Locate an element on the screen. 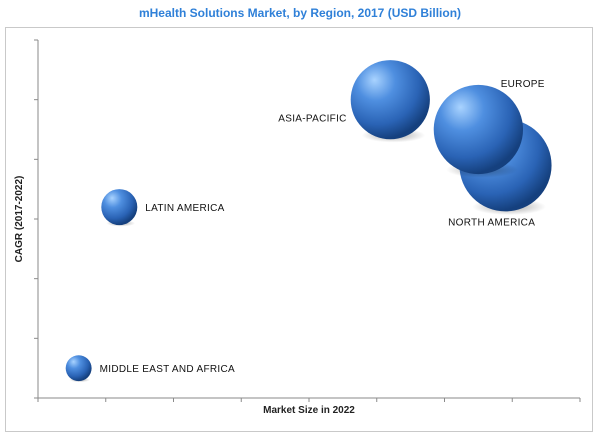 The height and width of the screenshot is (436, 600). bubble-label-middle-east-and-africa: MIDDLE EAST AND AFRICA is located at coordinates (167, 369).